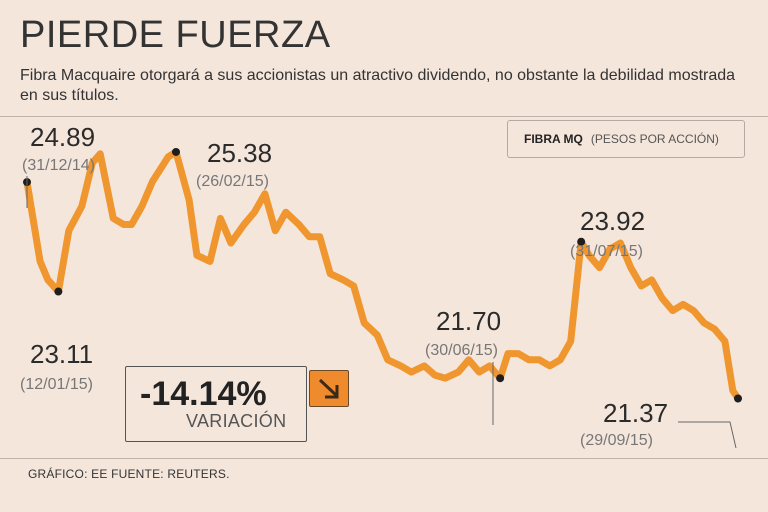 The image size is (768, 512). I want to click on variation-box: -14.14% VARIACIÓN, so click(216, 404).